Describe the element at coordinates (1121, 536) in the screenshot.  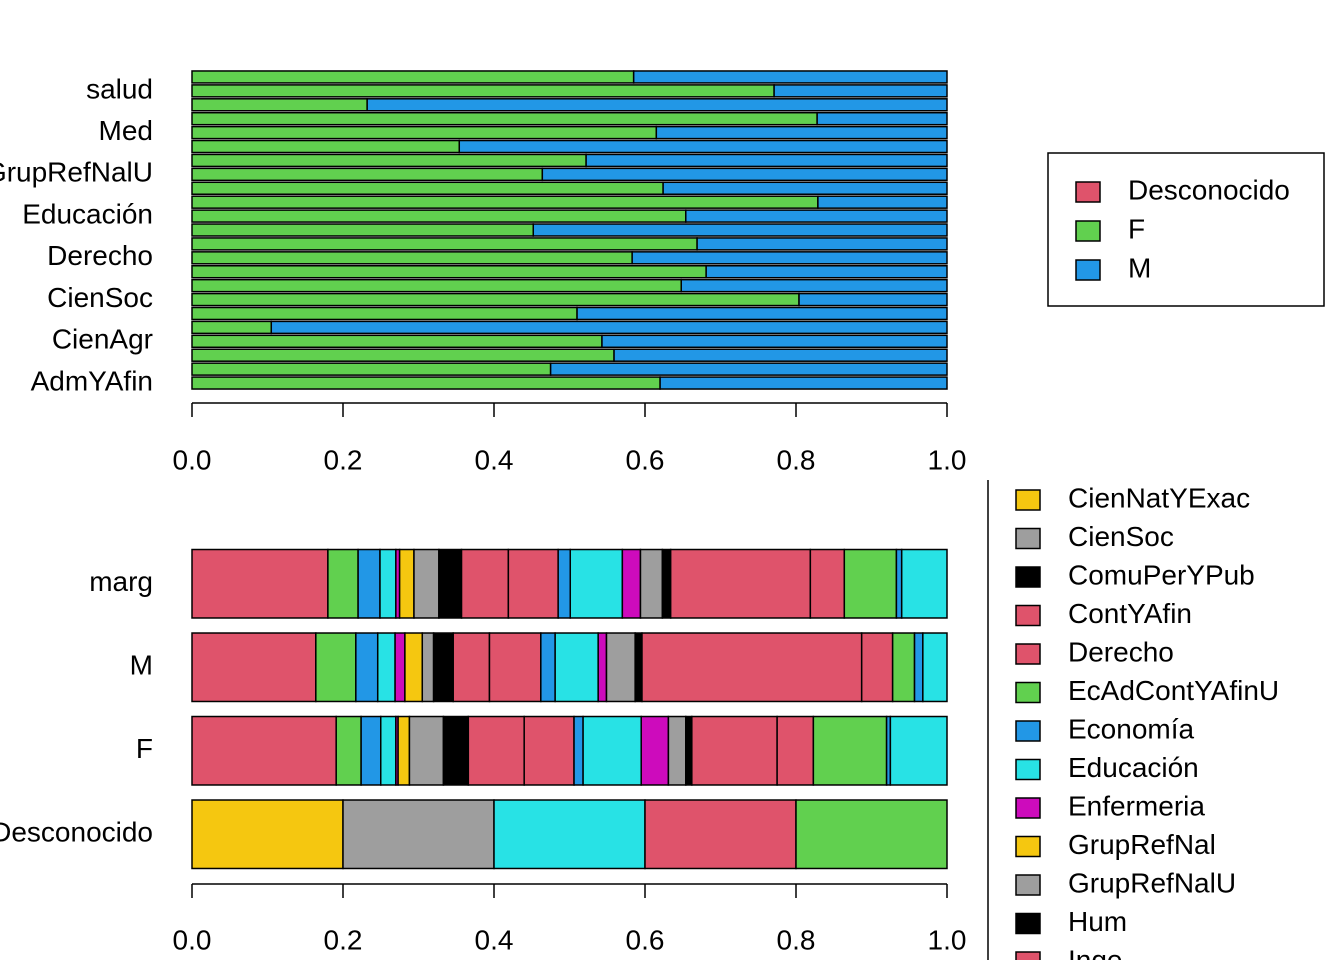
I see `legend-label: CienSoc` at that location.